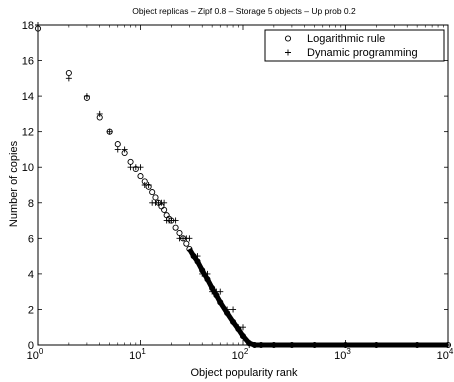 The image size is (454, 382). I want to click on y-tick-label: 2, so click(31, 310).